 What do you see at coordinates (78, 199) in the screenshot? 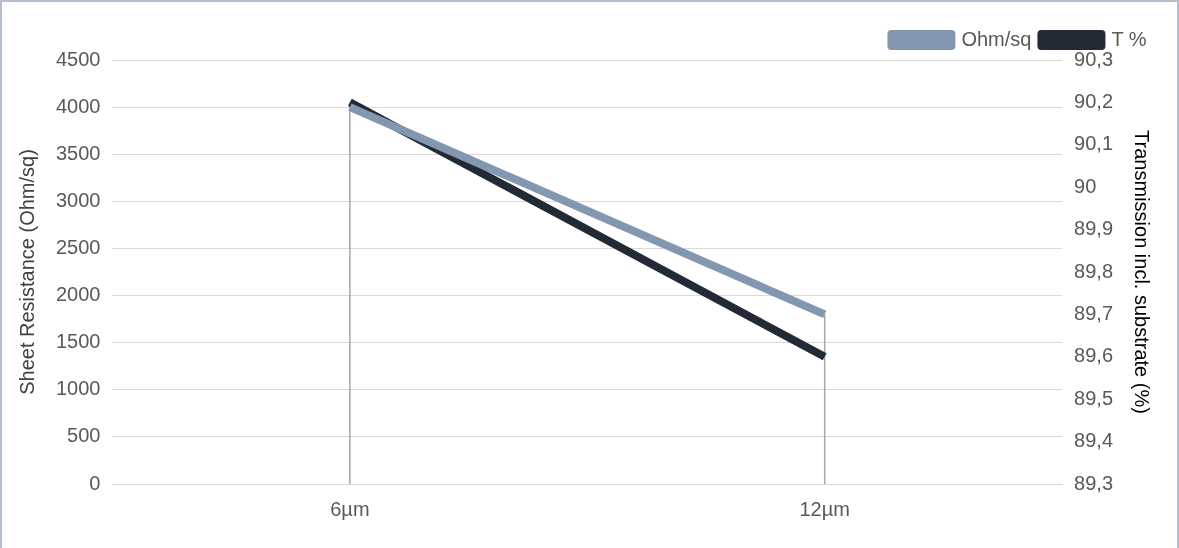
I see `y-tick-label: 3000` at bounding box center [78, 199].